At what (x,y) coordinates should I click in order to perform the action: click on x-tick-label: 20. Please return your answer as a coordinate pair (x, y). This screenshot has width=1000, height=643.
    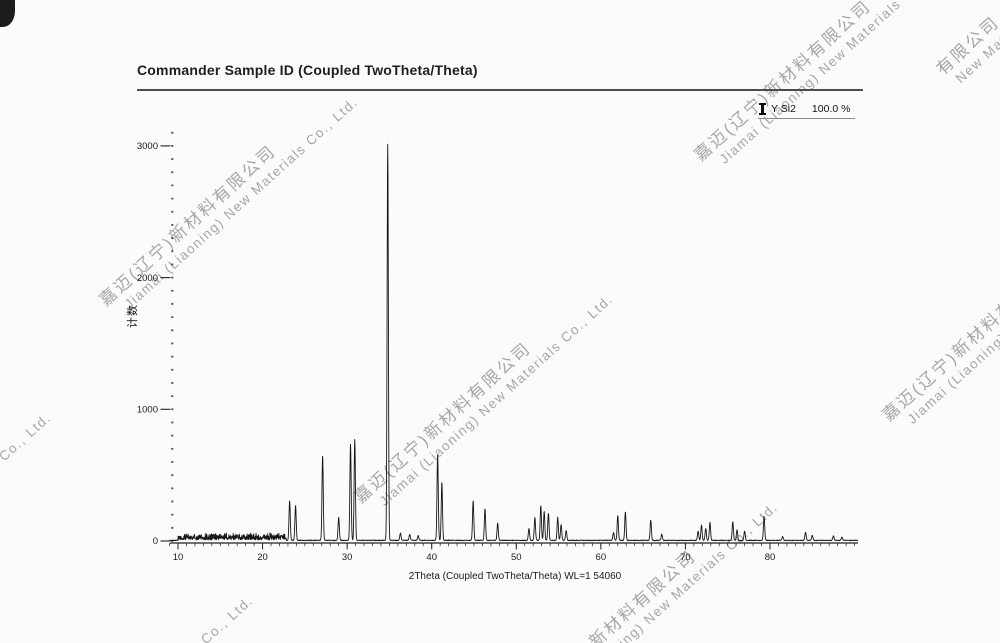
    Looking at the image, I should click on (262, 557).